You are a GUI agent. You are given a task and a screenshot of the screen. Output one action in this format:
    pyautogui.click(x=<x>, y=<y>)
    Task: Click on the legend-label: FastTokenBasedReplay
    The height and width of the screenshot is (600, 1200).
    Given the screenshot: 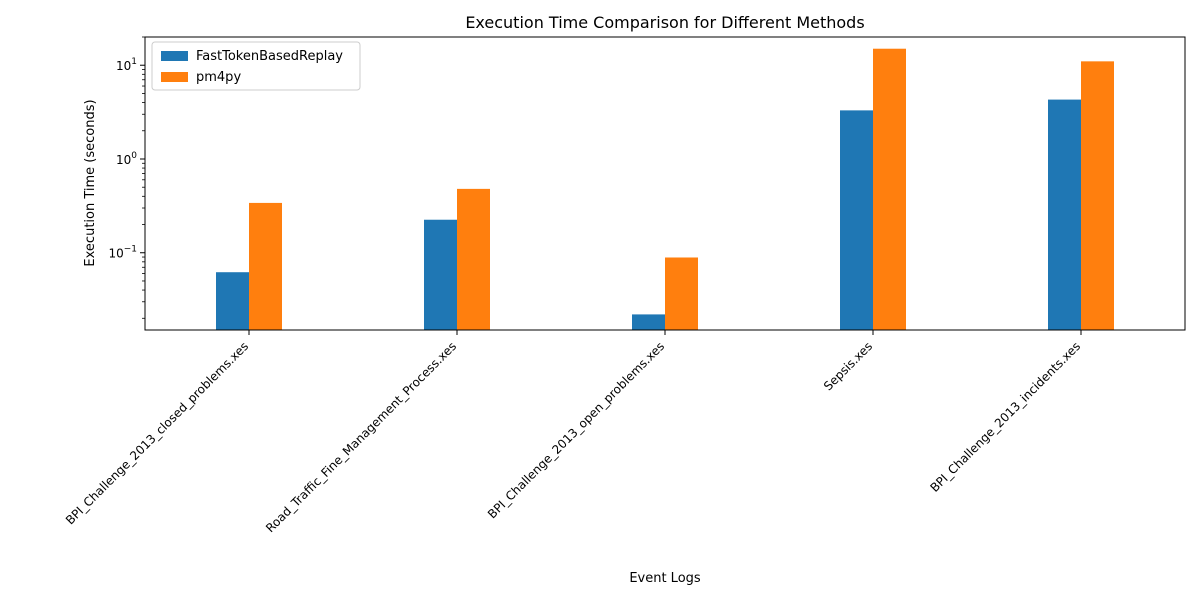 What is the action you would take?
    pyautogui.click(x=269, y=56)
    